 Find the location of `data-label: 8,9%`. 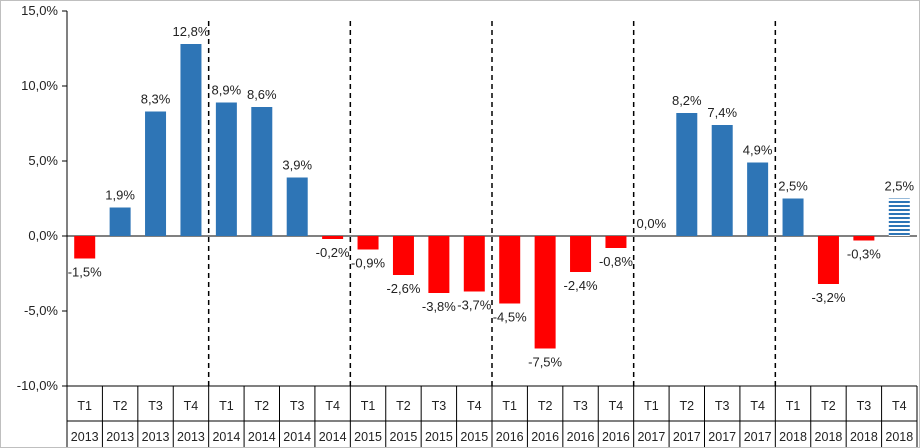

data-label: 8,9% is located at coordinates (227, 90).